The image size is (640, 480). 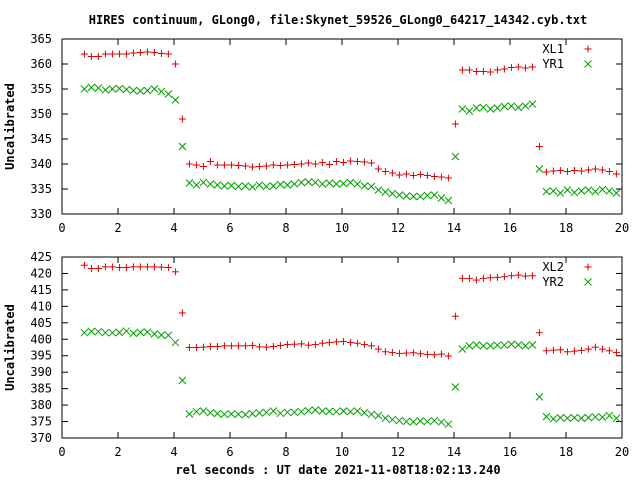 I want to click on y-tick-label: 405, so click(x=41, y=323).